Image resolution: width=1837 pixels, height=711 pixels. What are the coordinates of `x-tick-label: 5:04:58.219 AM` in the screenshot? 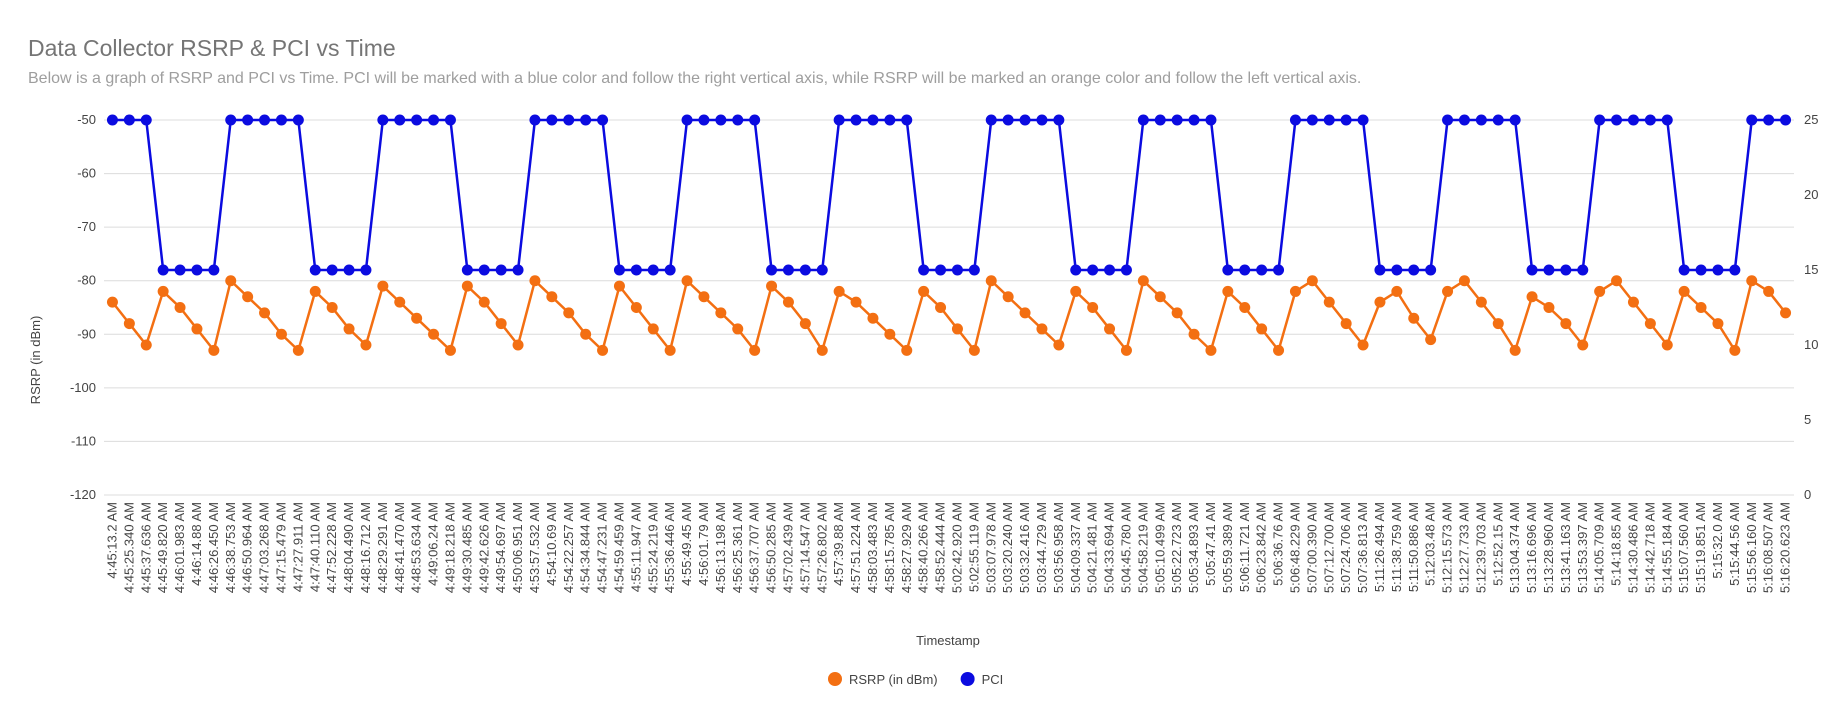 It's located at (1142, 547).